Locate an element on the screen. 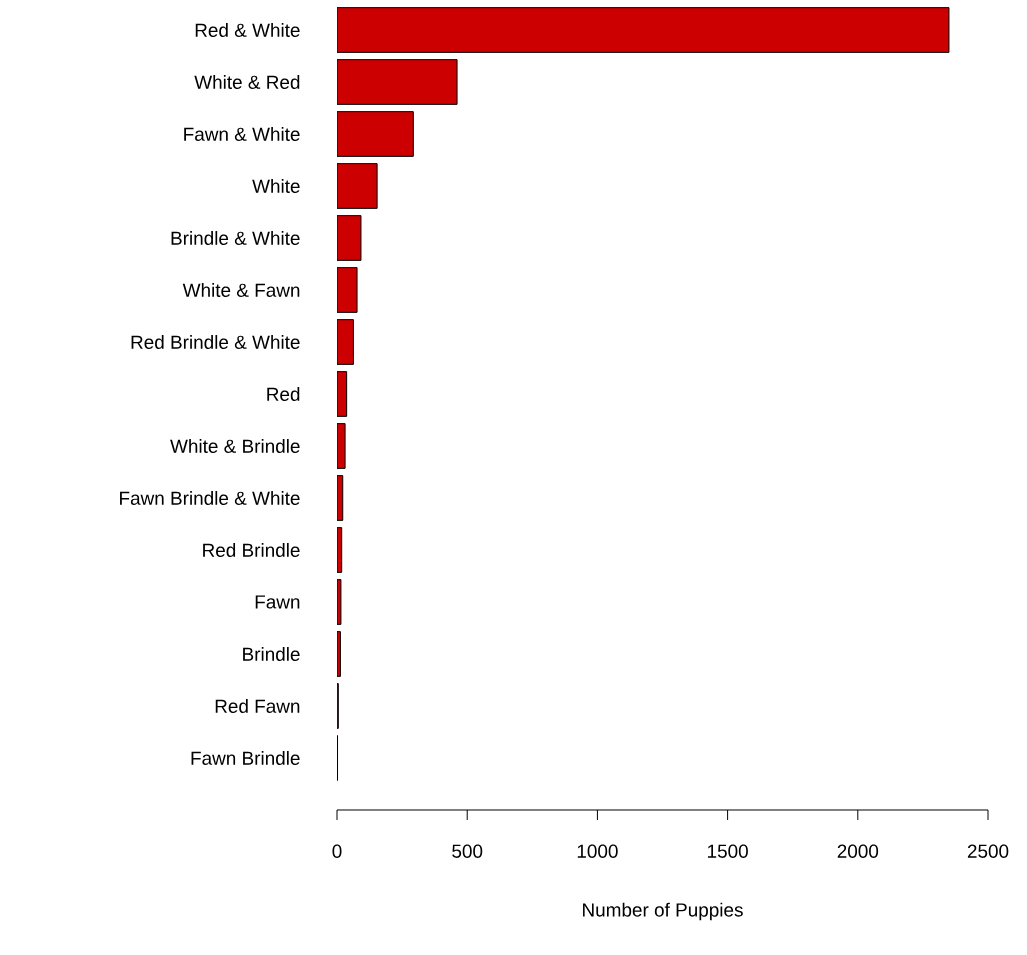 The image size is (1027, 955). x-tick-label: 1500 is located at coordinates (727, 851).